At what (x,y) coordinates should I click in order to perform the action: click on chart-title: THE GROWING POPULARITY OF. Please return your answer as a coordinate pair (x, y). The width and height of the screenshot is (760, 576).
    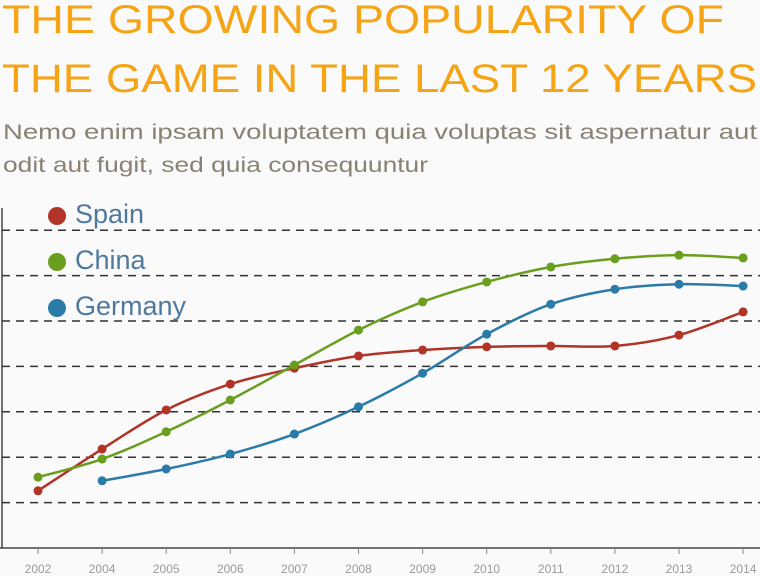
    Looking at the image, I should click on (363, 21).